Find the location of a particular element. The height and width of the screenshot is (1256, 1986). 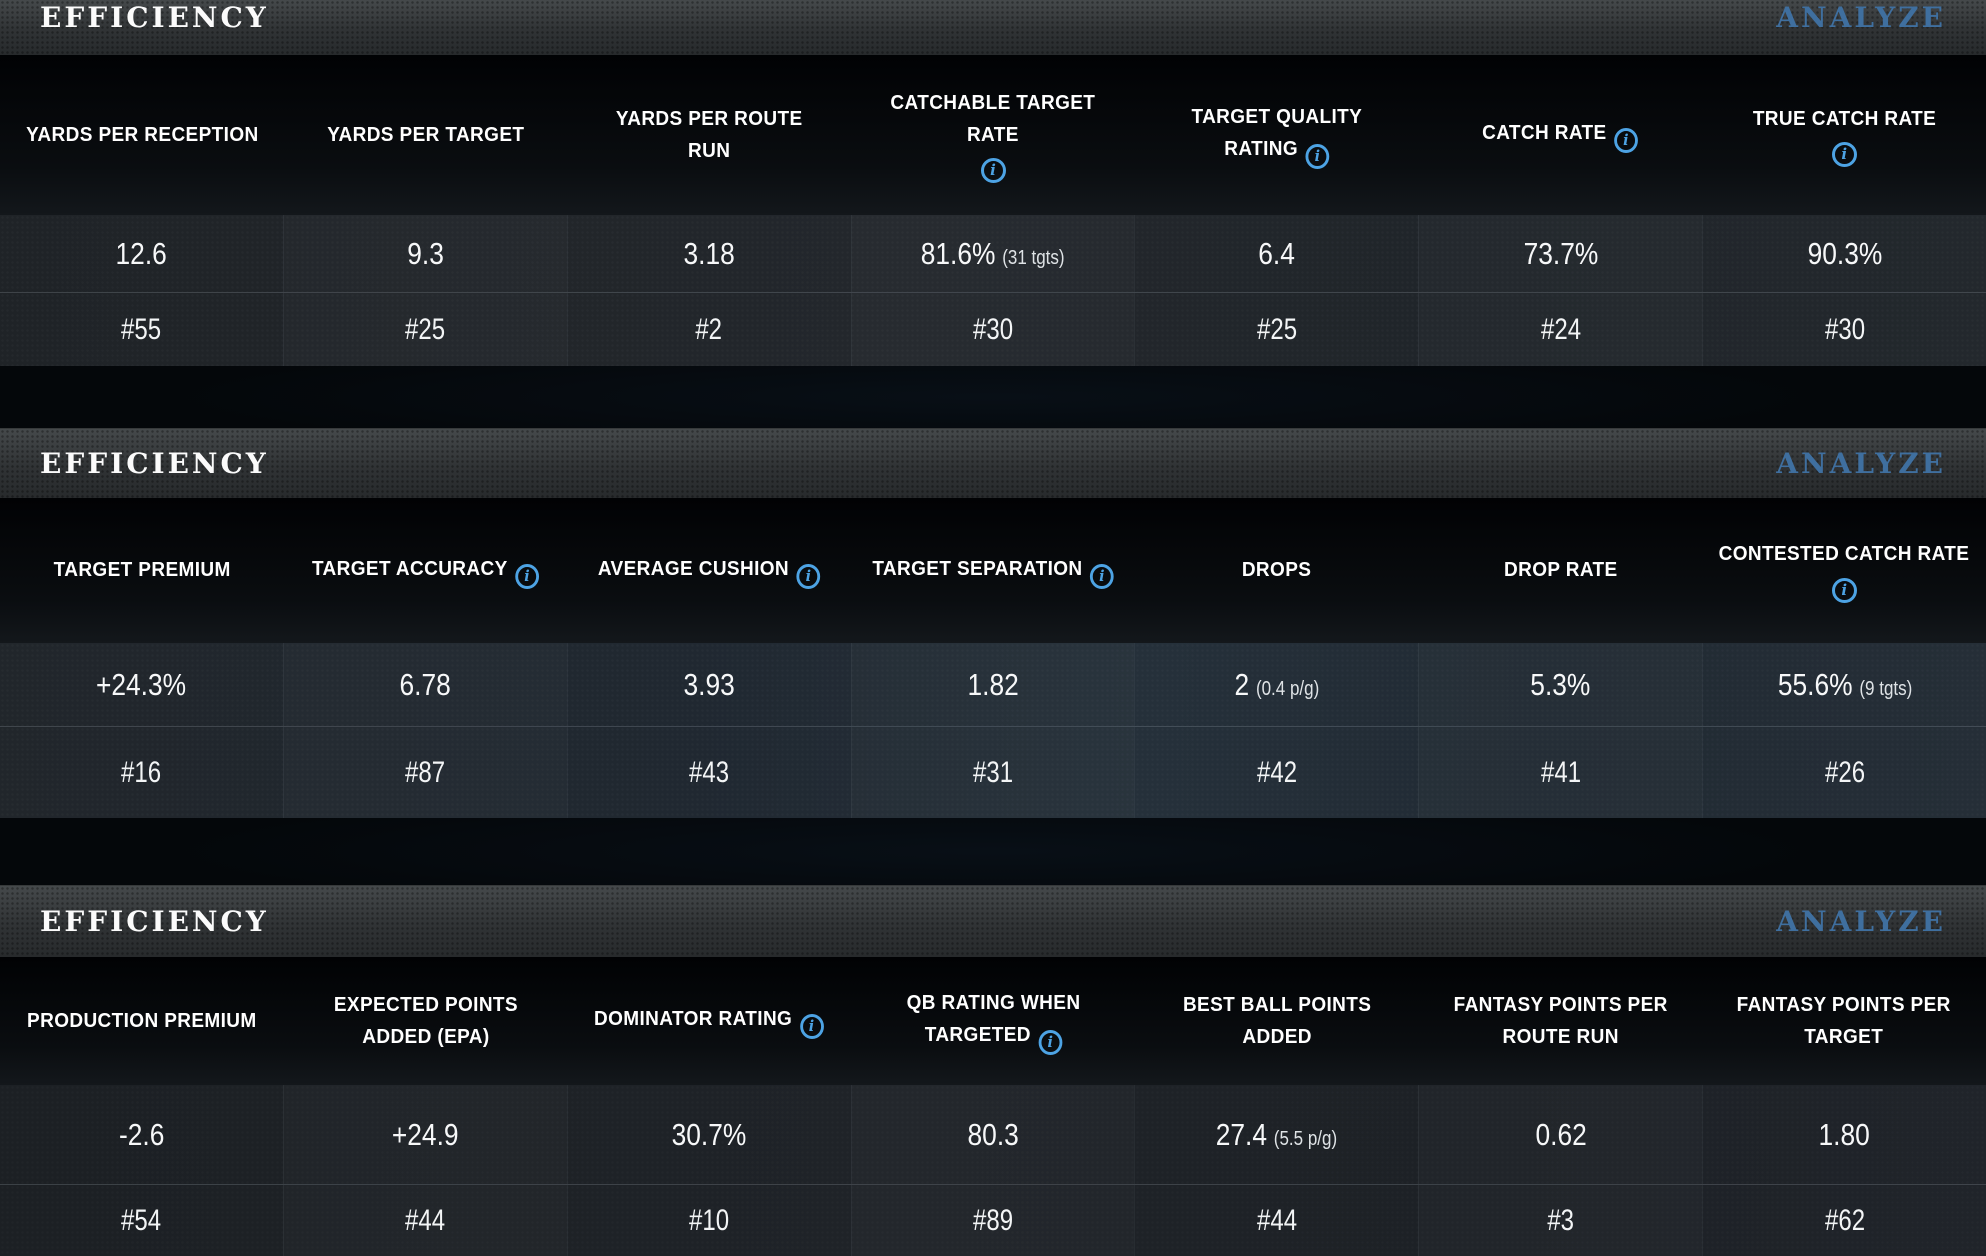

column-header: CATCH RATE i is located at coordinates (1561, 135).